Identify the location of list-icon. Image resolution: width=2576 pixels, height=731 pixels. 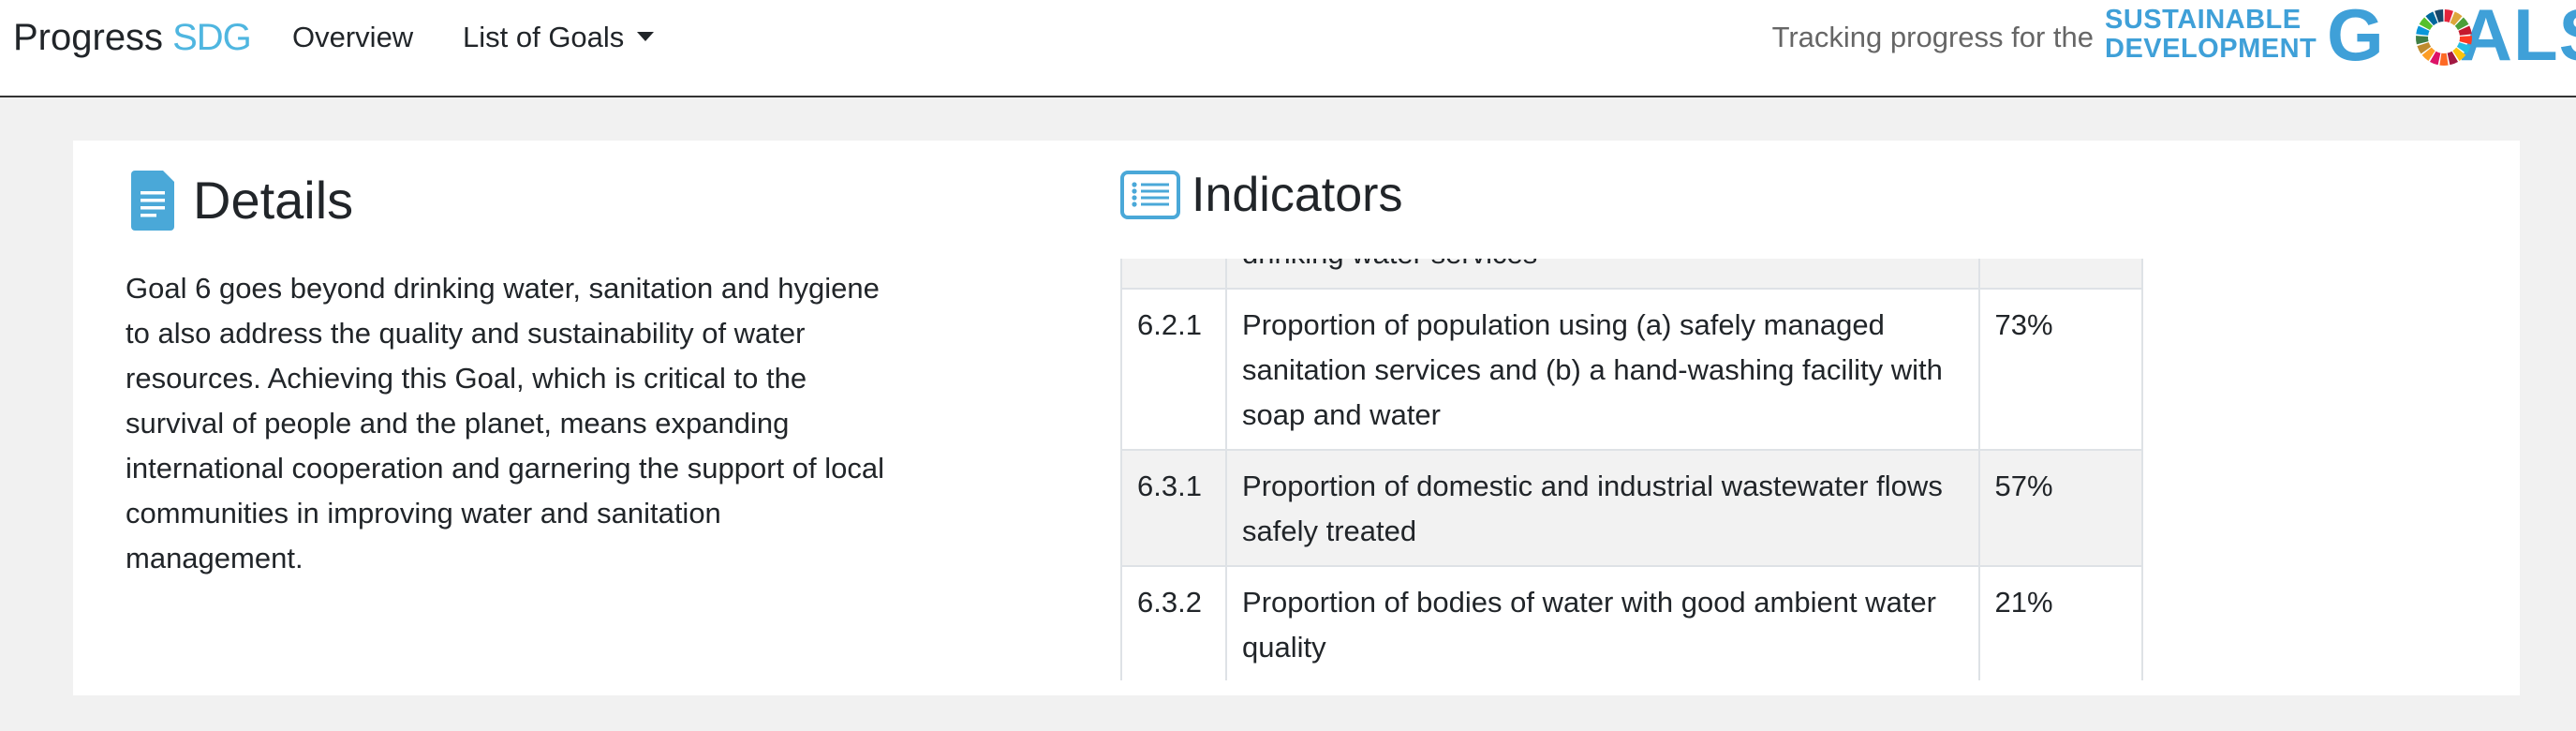
(1150, 195).